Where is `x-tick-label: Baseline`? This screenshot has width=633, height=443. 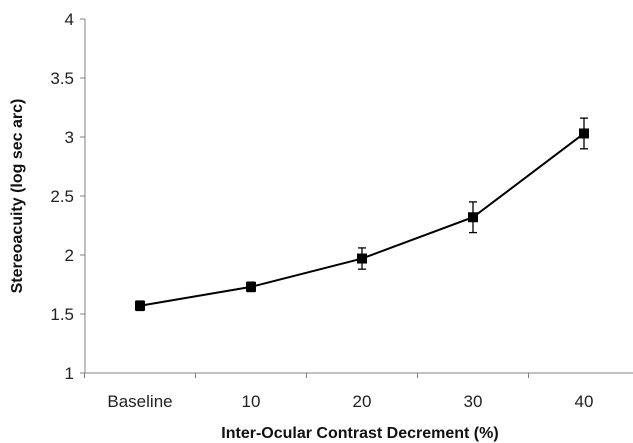
x-tick-label: Baseline is located at coordinates (139, 401).